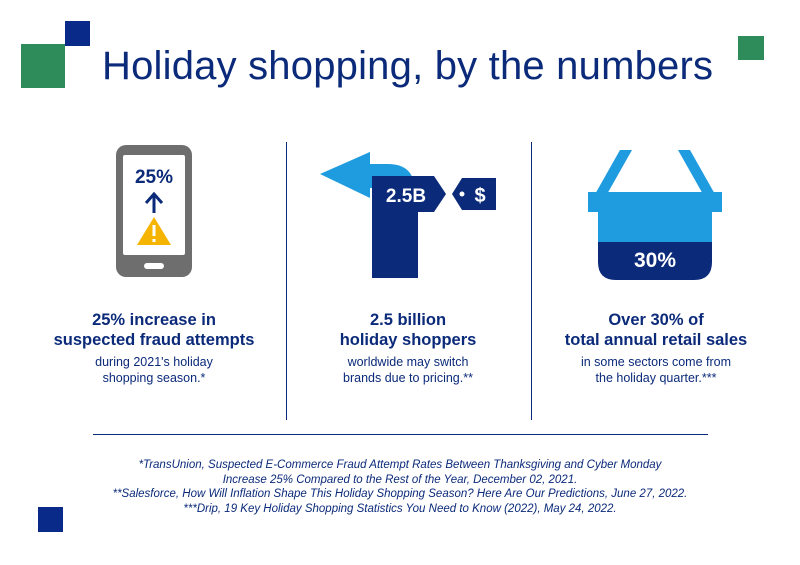 The width and height of the screenshot is (800, 565). I want to click on stat-detail-line: during 2021's holiday, so click(154, 362).